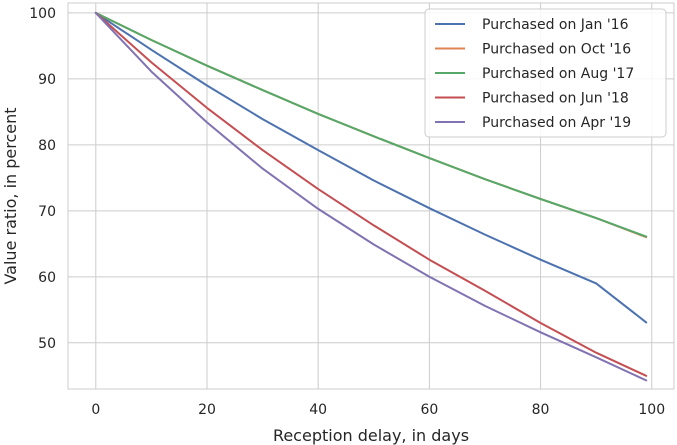 The image size is (677, 445). Describe the element at coordinates (556, 123) in the screenshot. I see `legend-label-4: Purchased on Apr '19` at that location.